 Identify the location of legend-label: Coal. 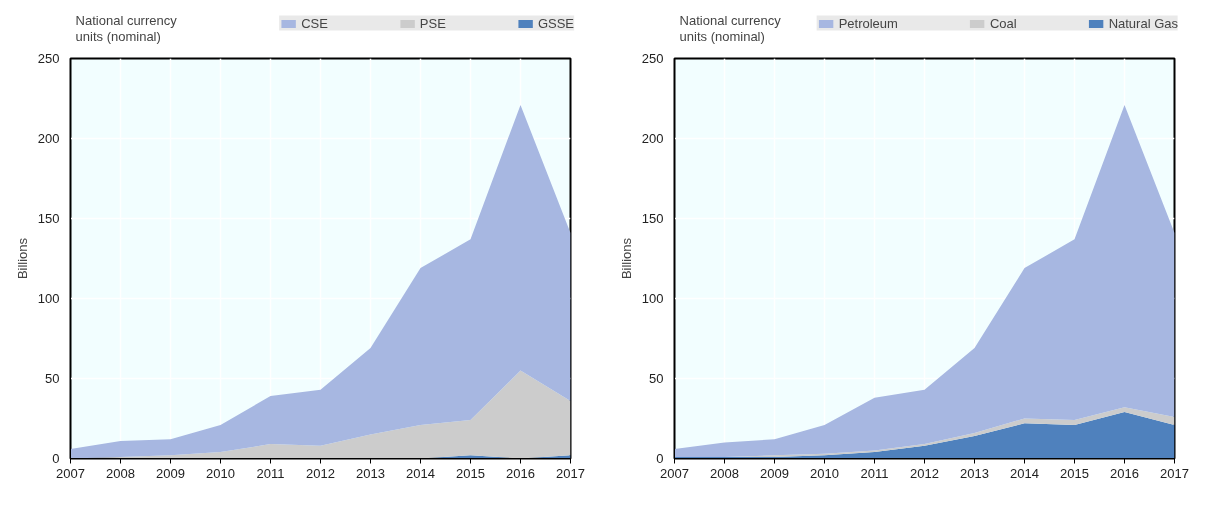
(1003, 23).